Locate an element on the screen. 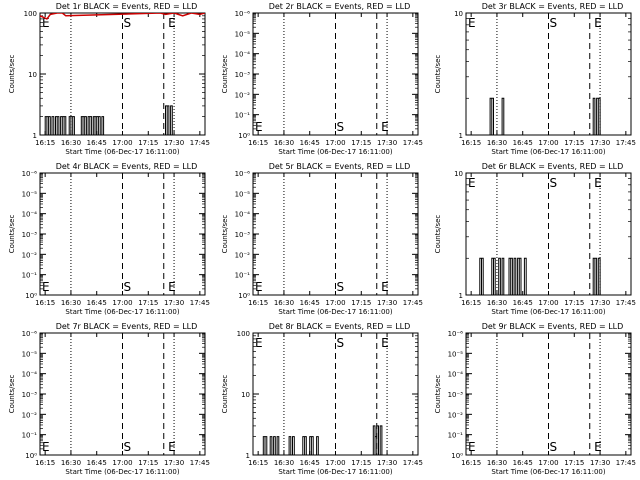  panel-title: Det 5r BLACK = Events, RED = LLD is located at coordinates (340, 166).